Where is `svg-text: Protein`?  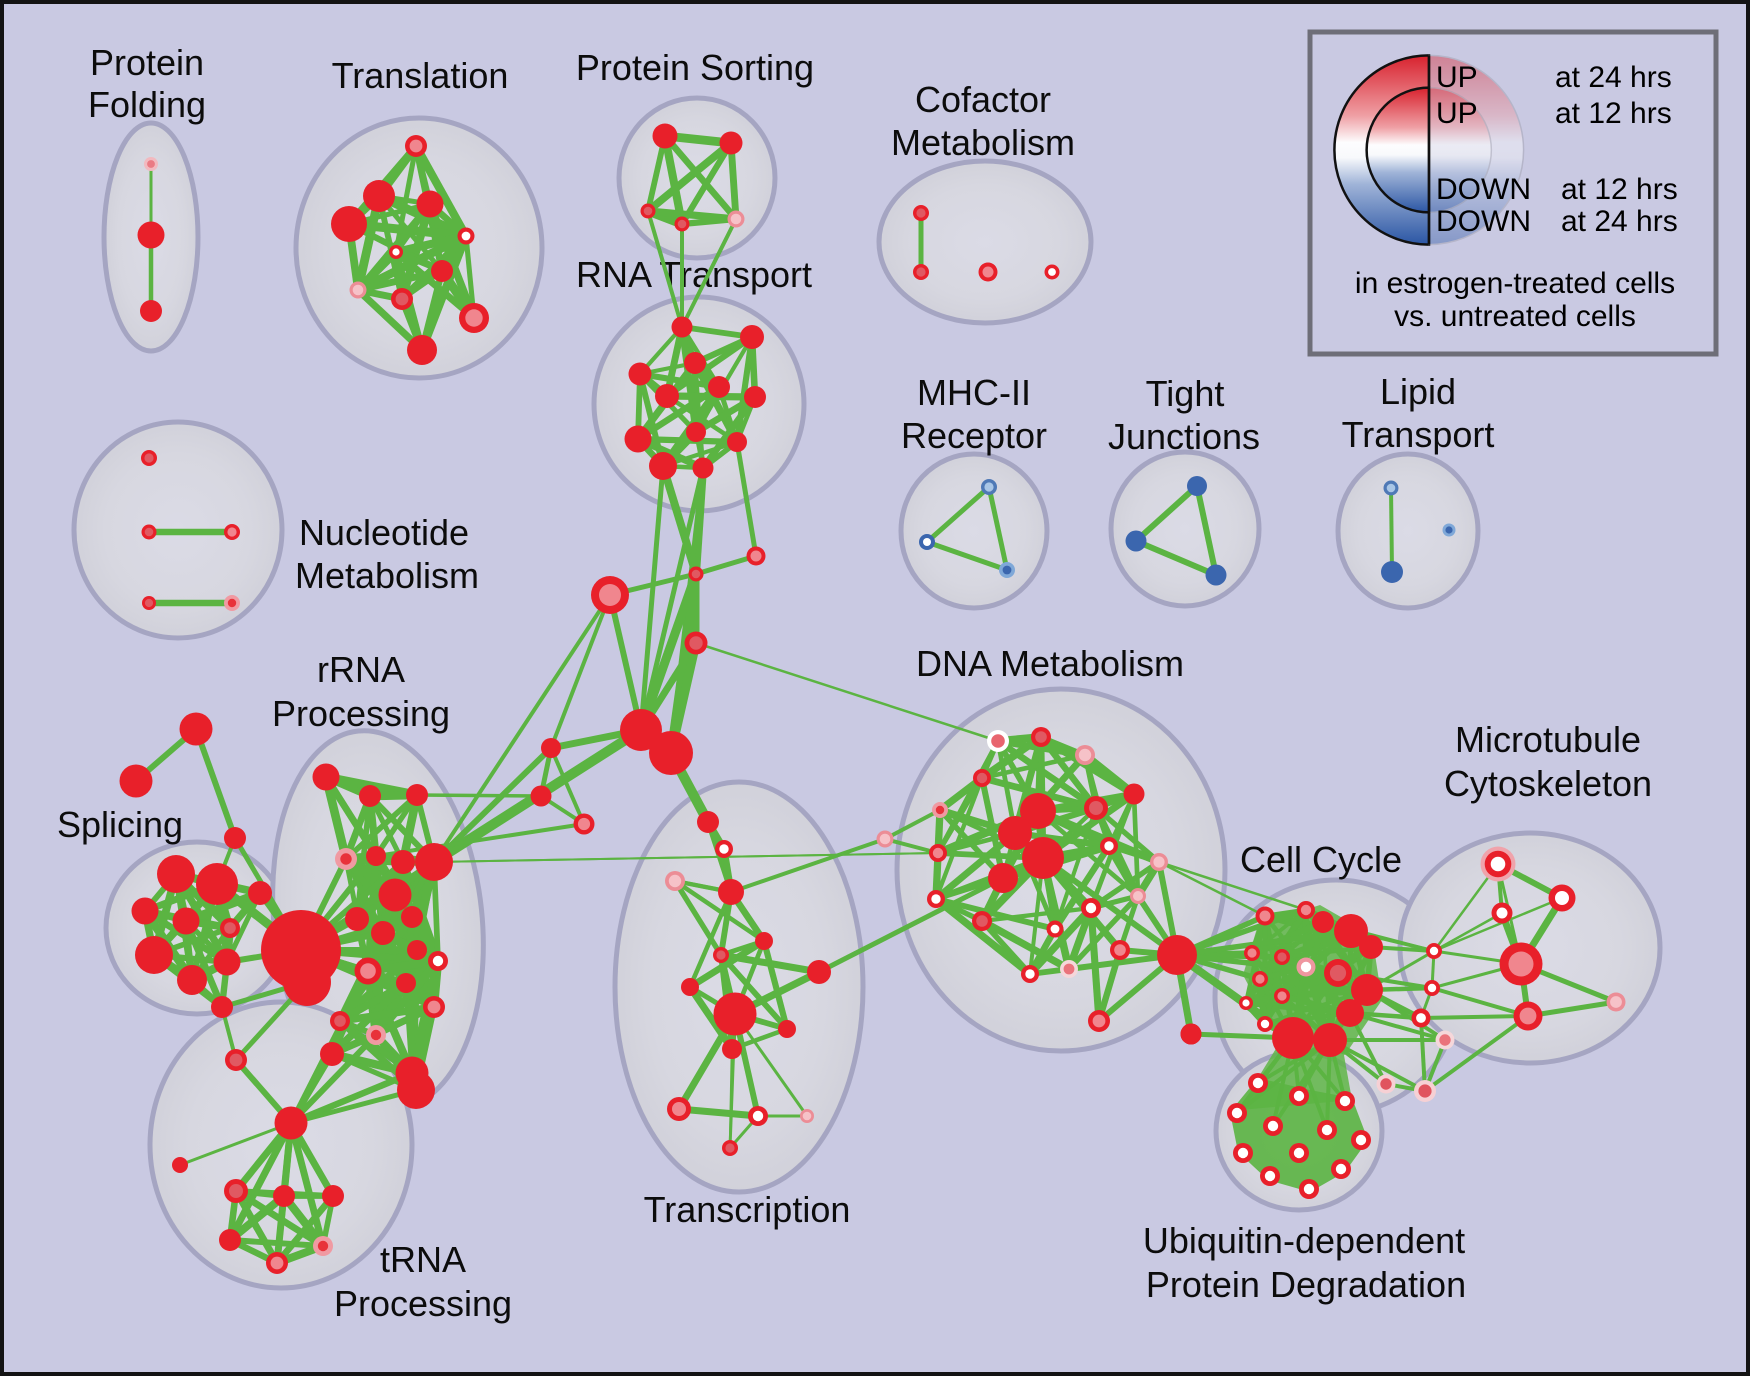
svg-text: Protein is located at coordinates (147, 62).